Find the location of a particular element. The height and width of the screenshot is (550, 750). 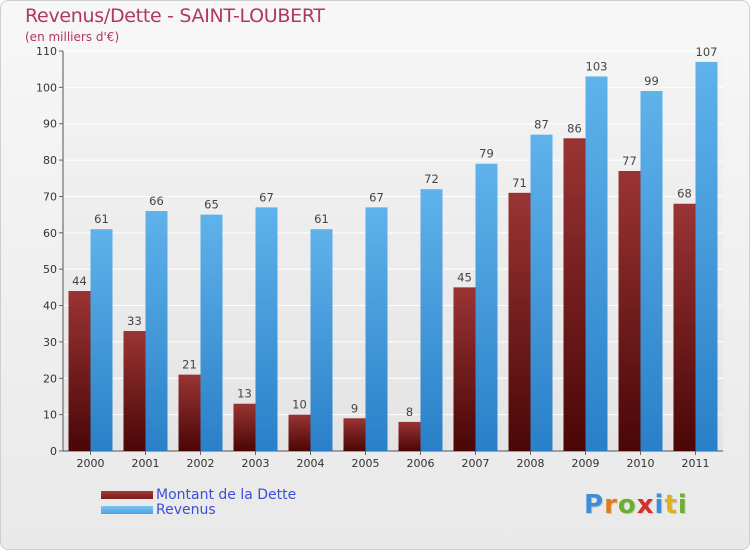

chart-title: Revenus/Dette - SAINT-LOUBERT is located at coordinates (175, 16).